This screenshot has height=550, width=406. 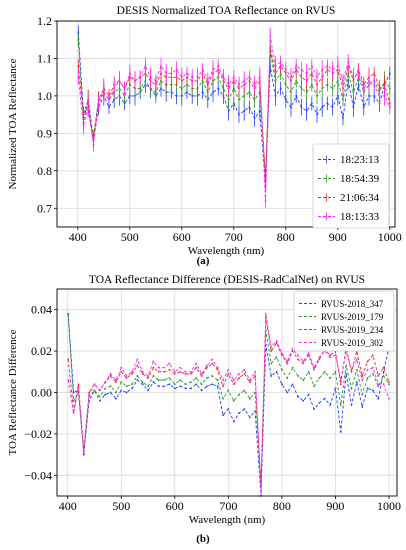 What do you see at coordinates (341, 317) in the screenshot?
I see `chart1-legend-item: RVUS-2019_179` at bounding box center [341, 317].